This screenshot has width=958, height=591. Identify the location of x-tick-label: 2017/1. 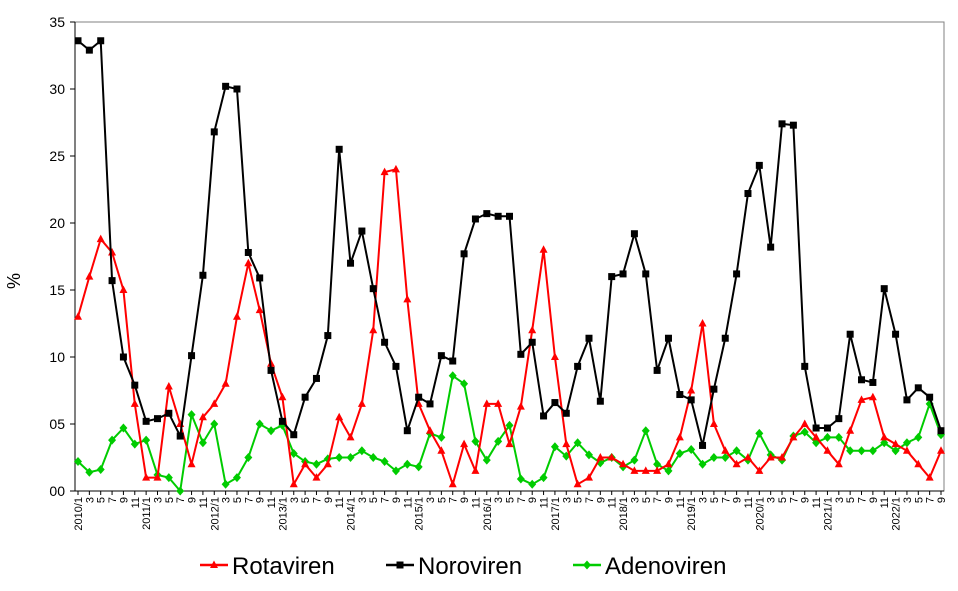
(556, 514).